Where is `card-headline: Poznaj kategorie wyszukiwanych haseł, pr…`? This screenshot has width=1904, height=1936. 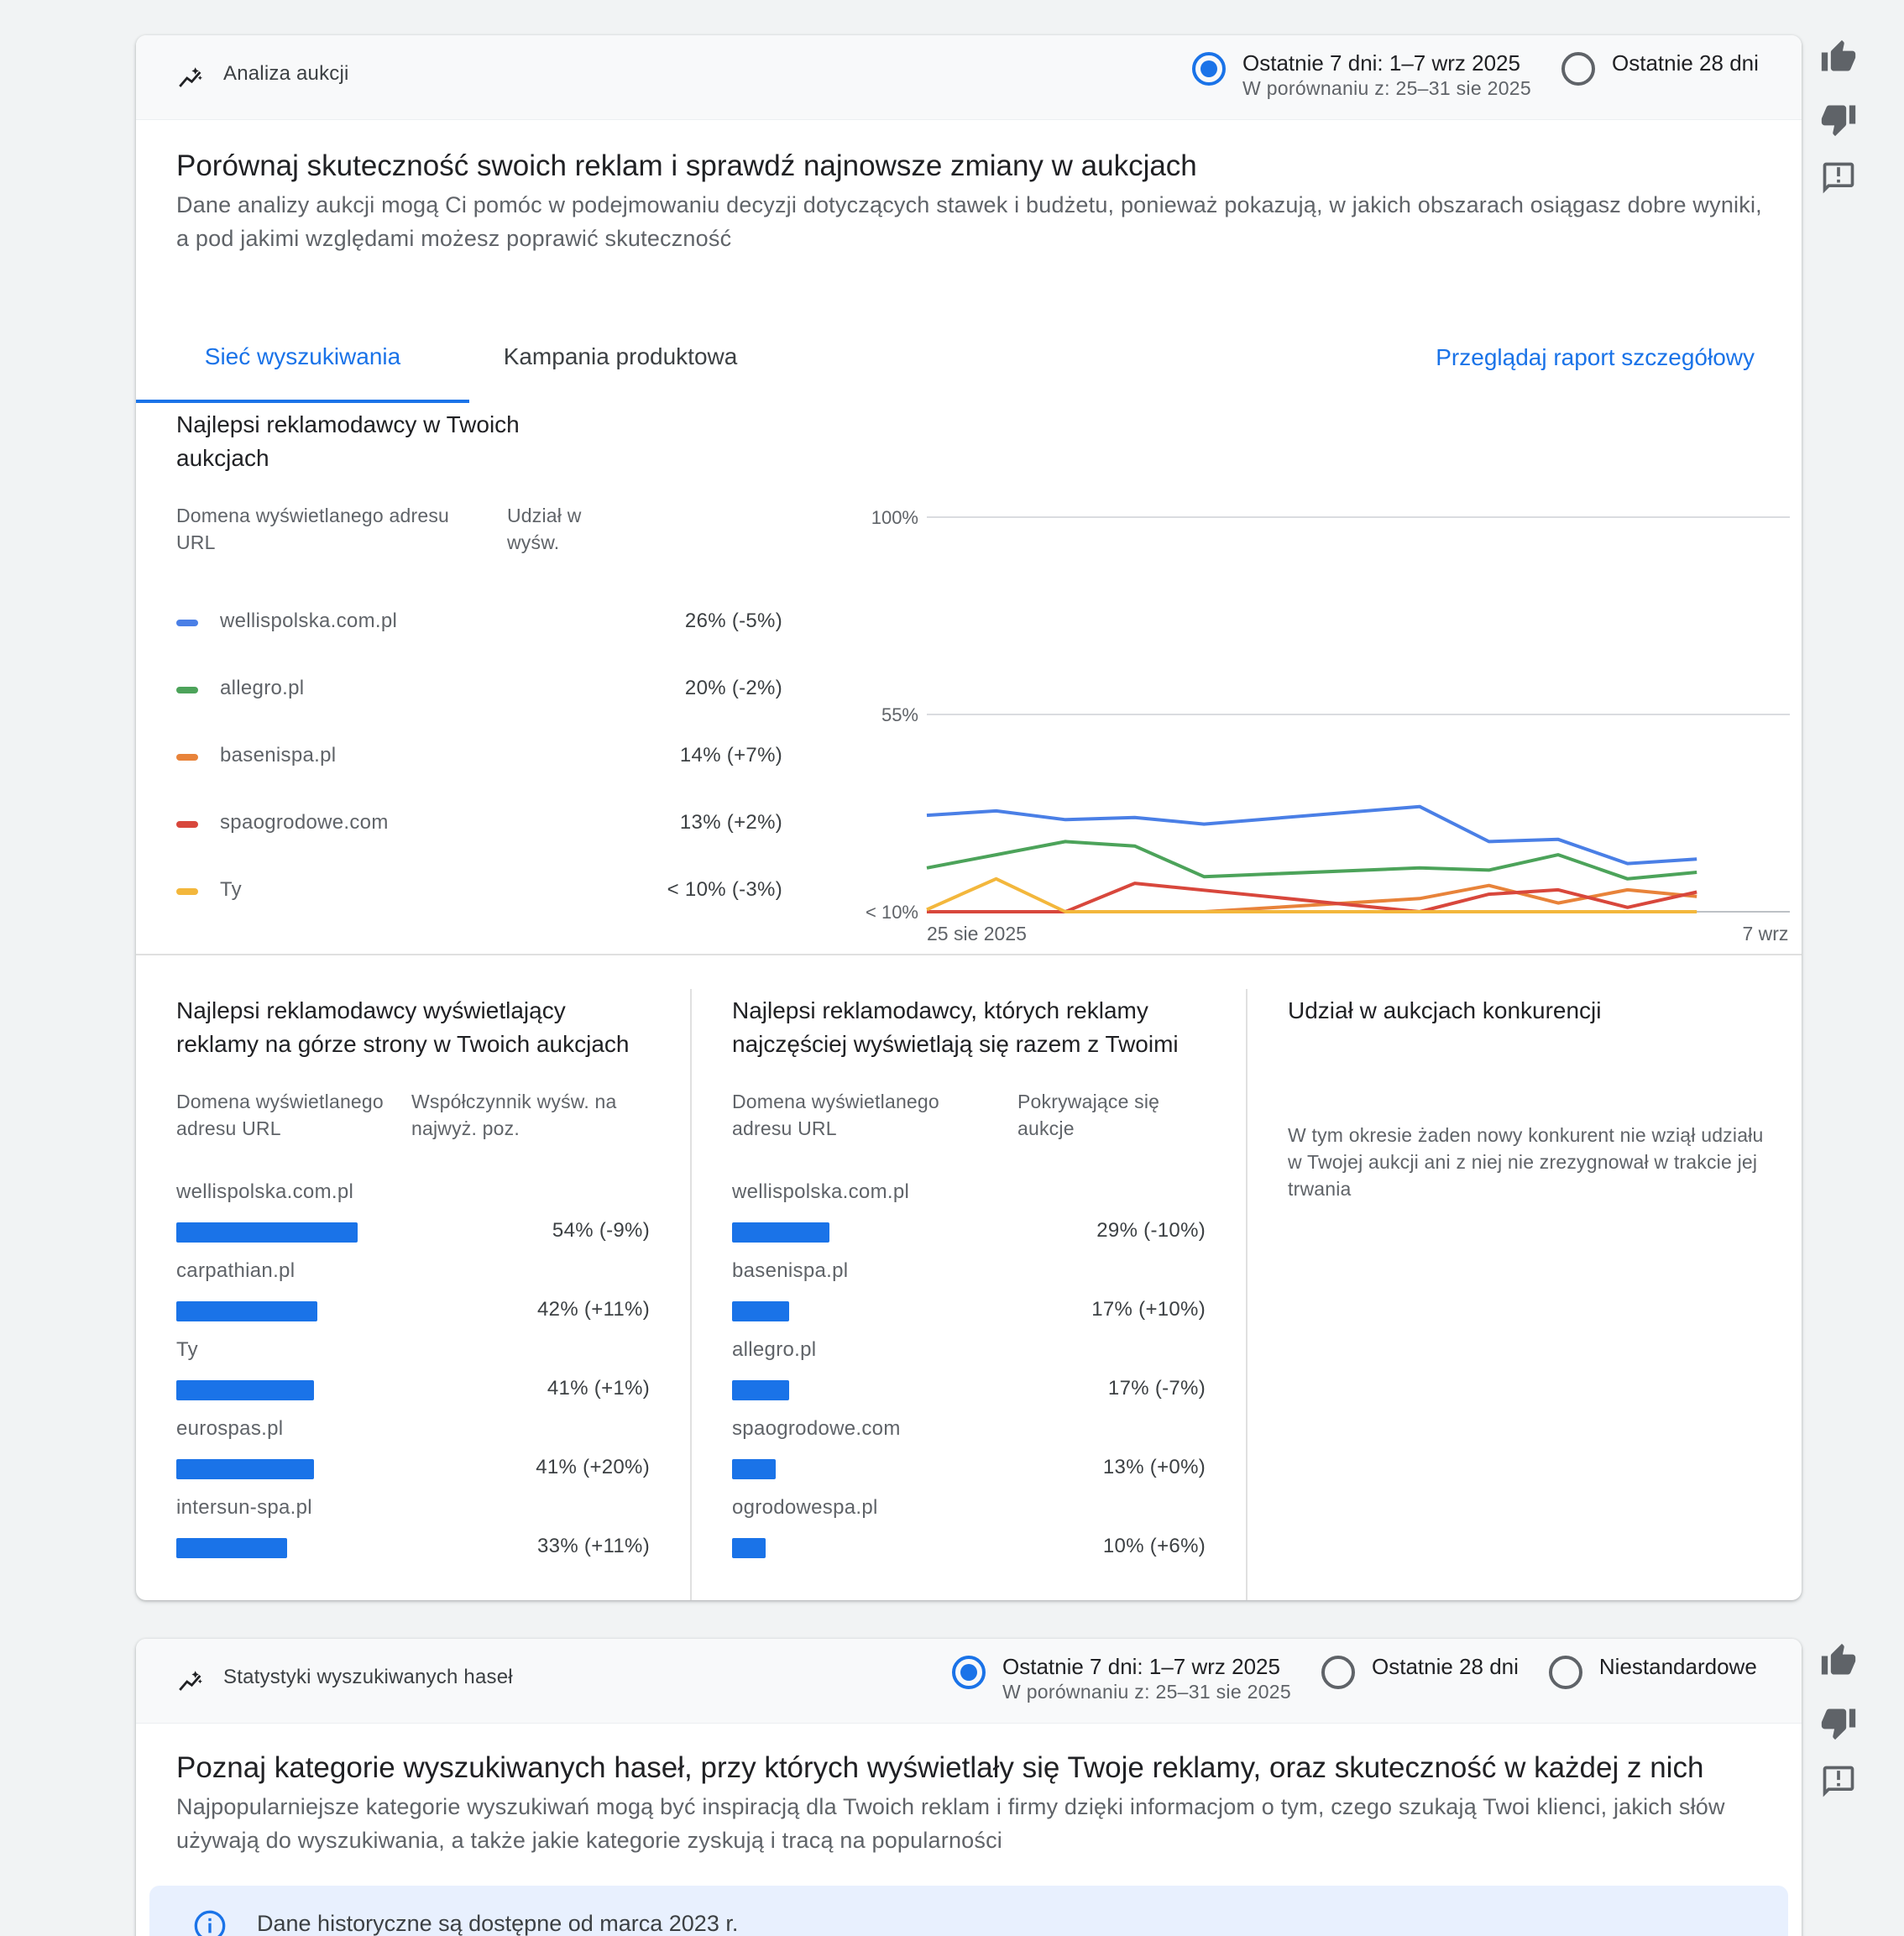
card-headline: Poznaj kategorie wyszukiwanych haseł, pr… is located at coordinates (940, 1767).